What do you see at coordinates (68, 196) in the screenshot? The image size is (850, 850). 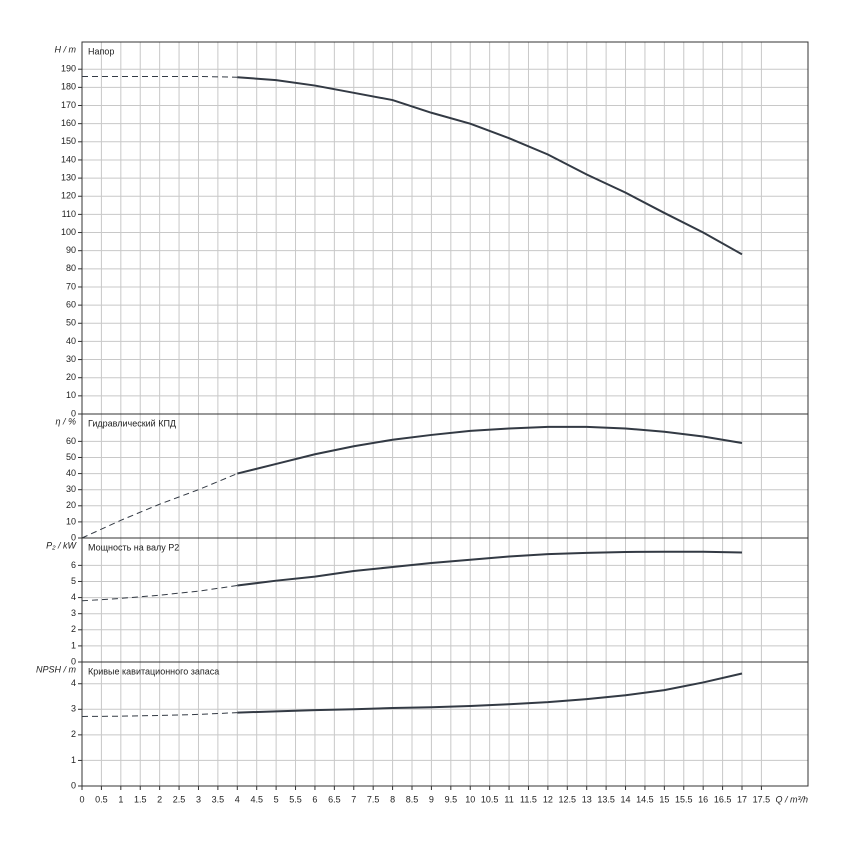 I see `y-tick-label: 120` at bounding box center [68, 196].